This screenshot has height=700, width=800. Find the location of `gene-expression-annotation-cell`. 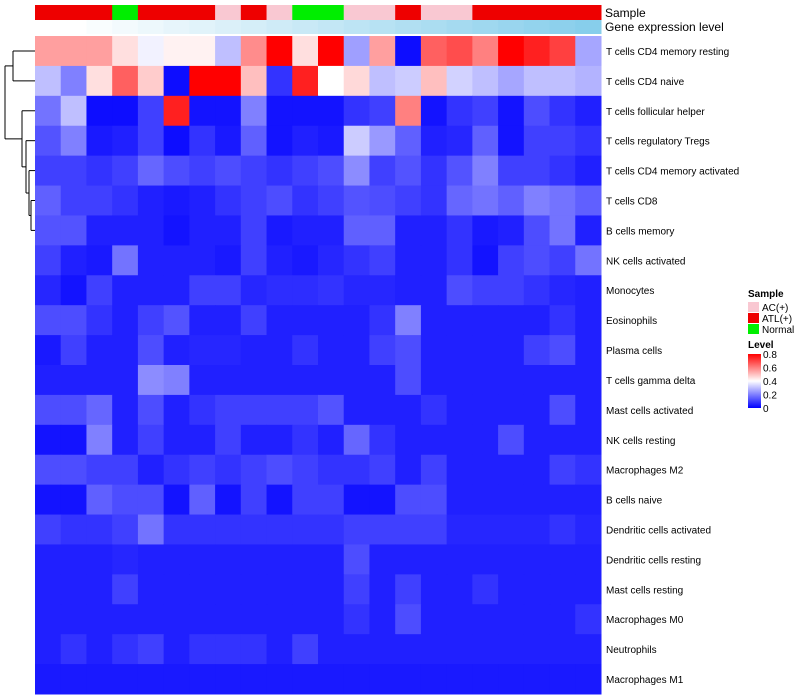

gene-expression-annotation-cell is located at coordinates (537, 27).